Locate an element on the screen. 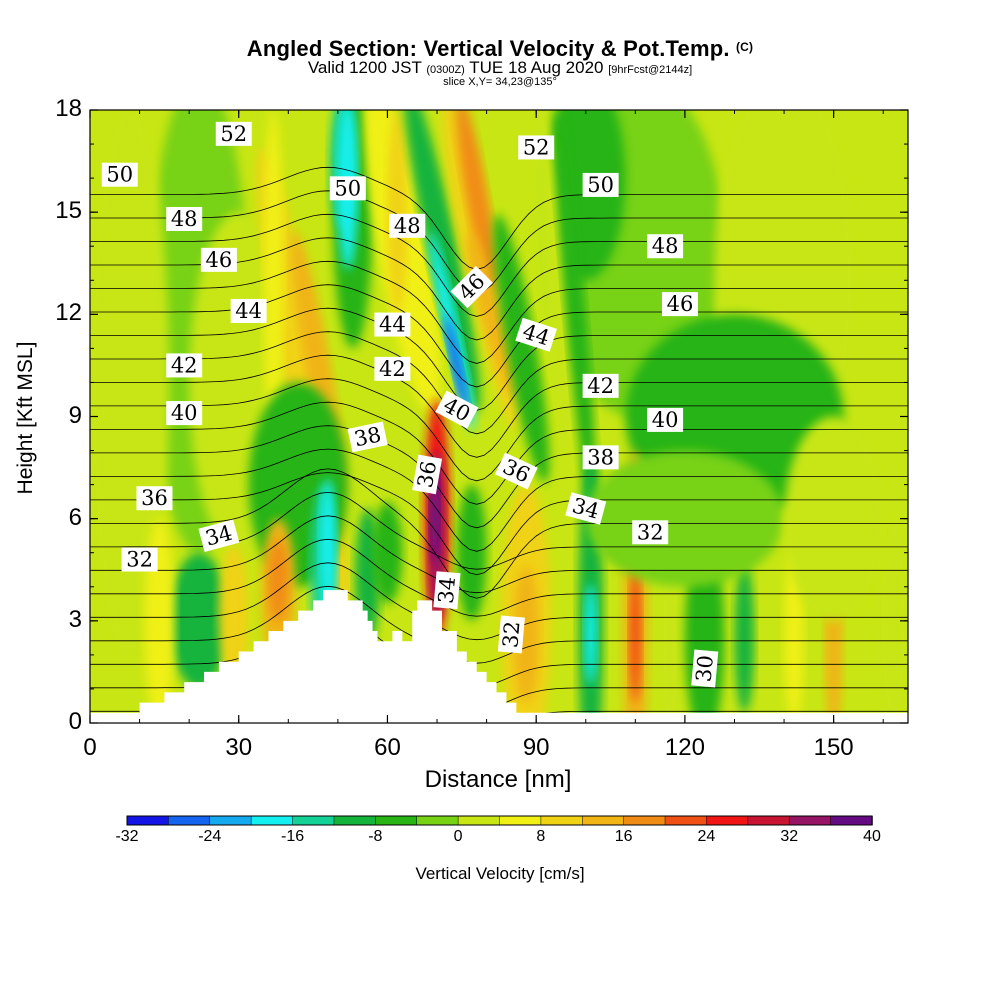  theta-label-10: 46 is located at coordinates (679, 304).